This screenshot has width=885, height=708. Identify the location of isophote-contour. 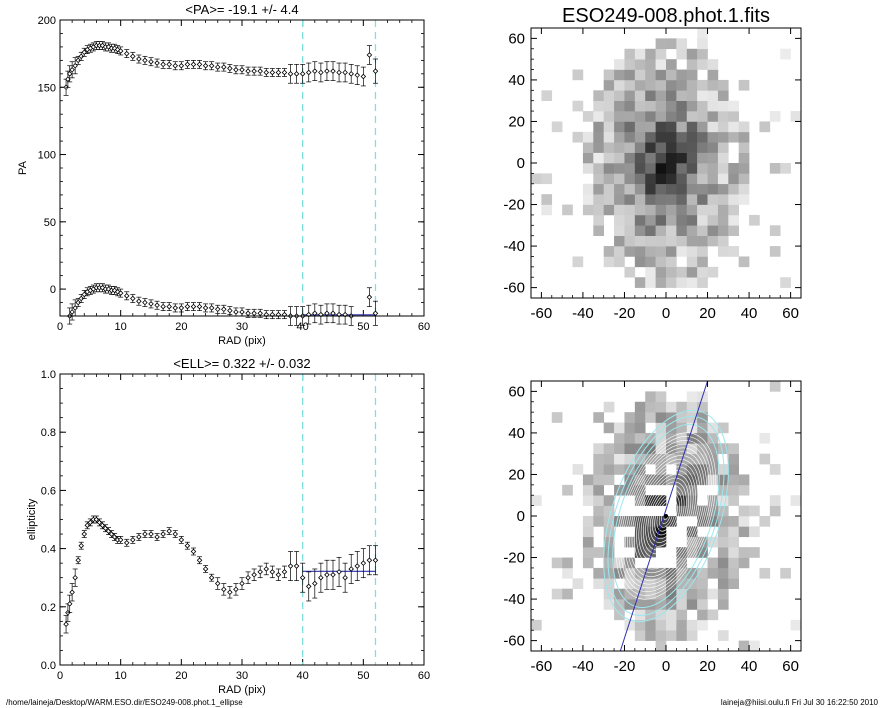
(666, 516).